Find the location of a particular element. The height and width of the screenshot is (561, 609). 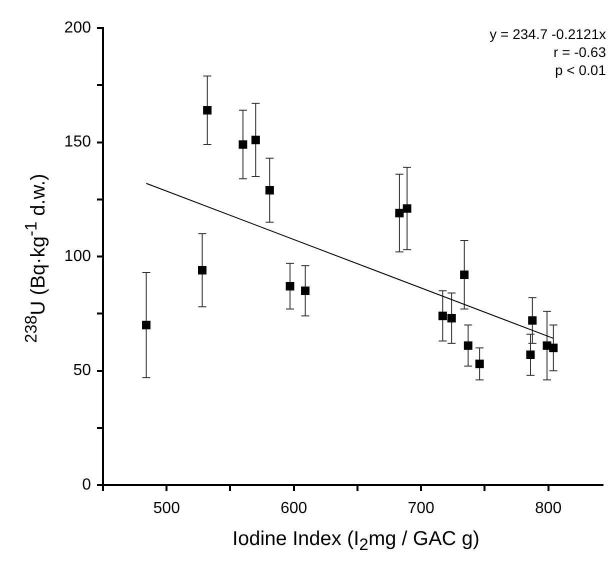

y-tick-label: 100 is located at coordinates (78, 256).